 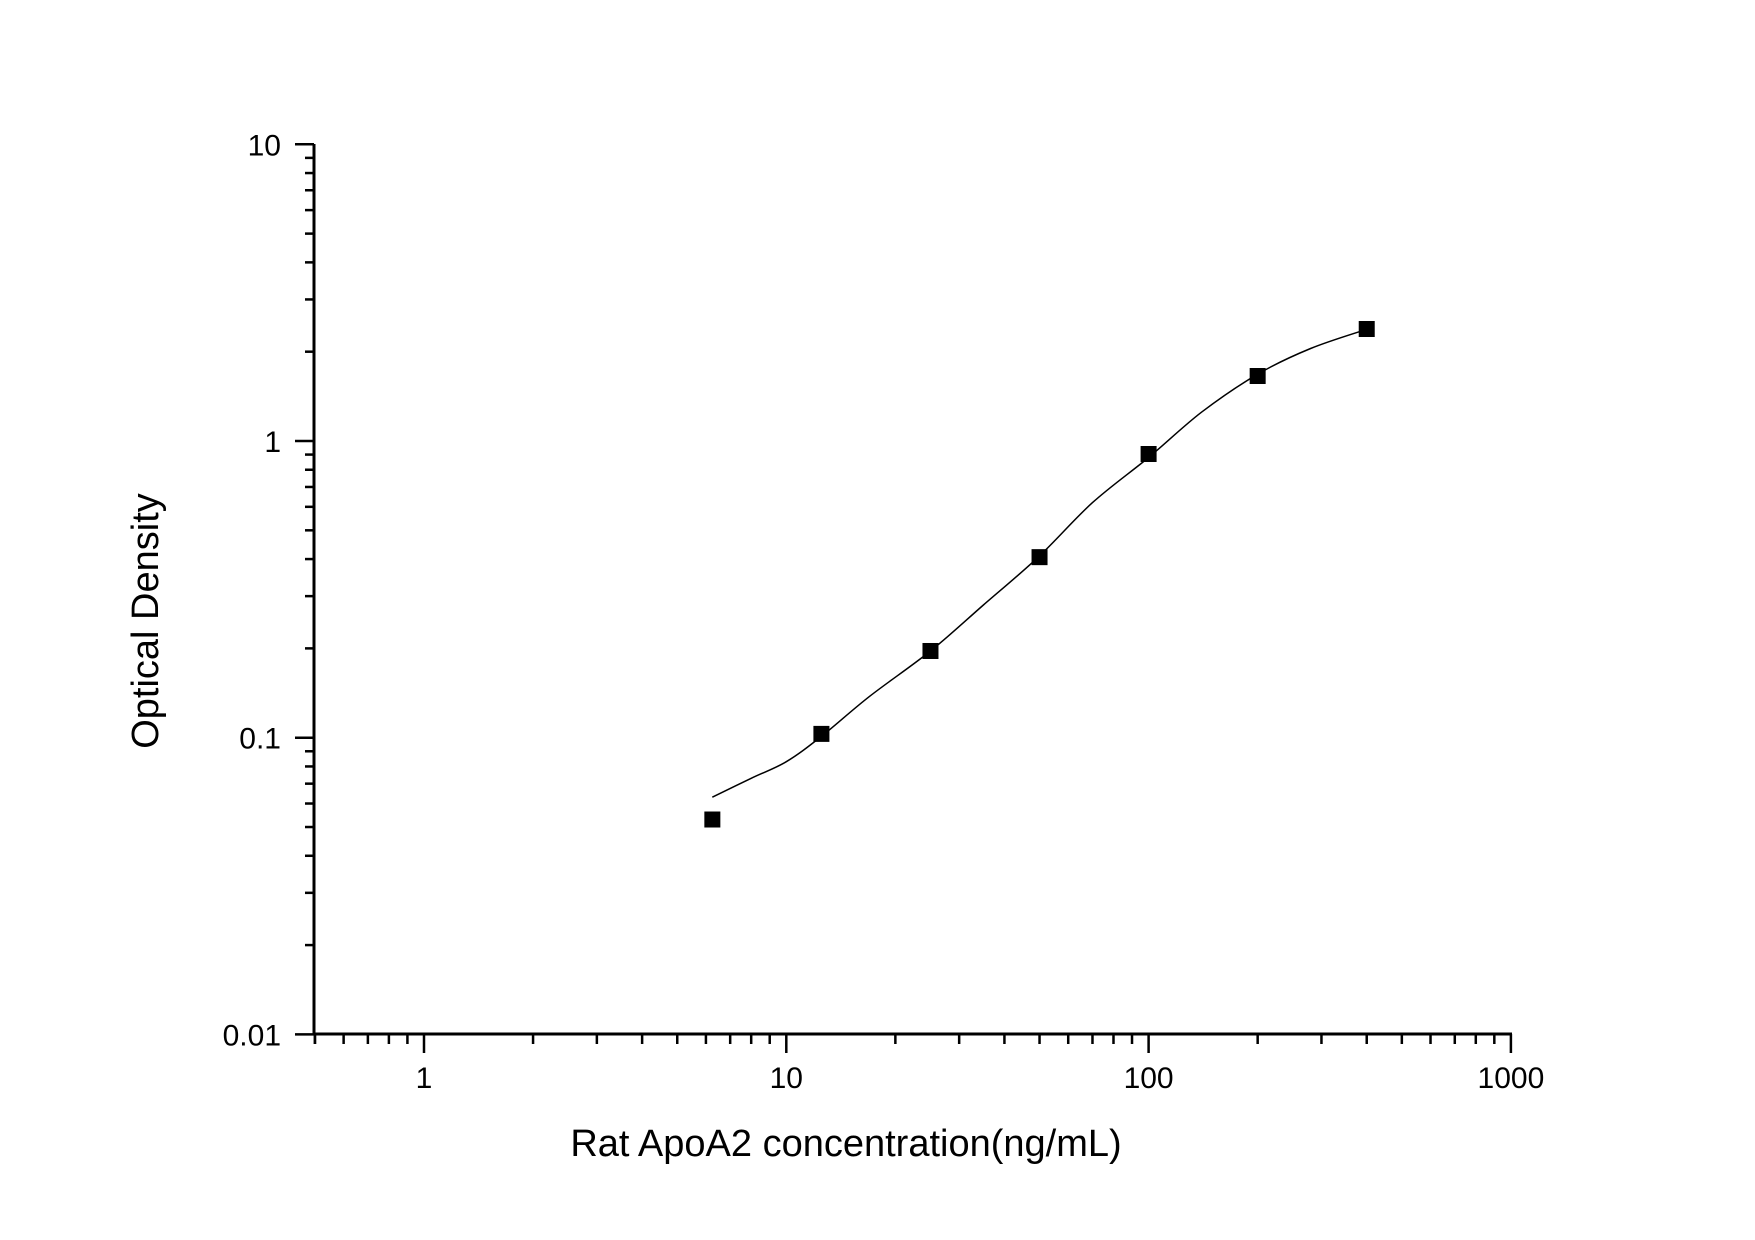 I want to click on x-tick-label: 1, so click(x=424, y=1078).